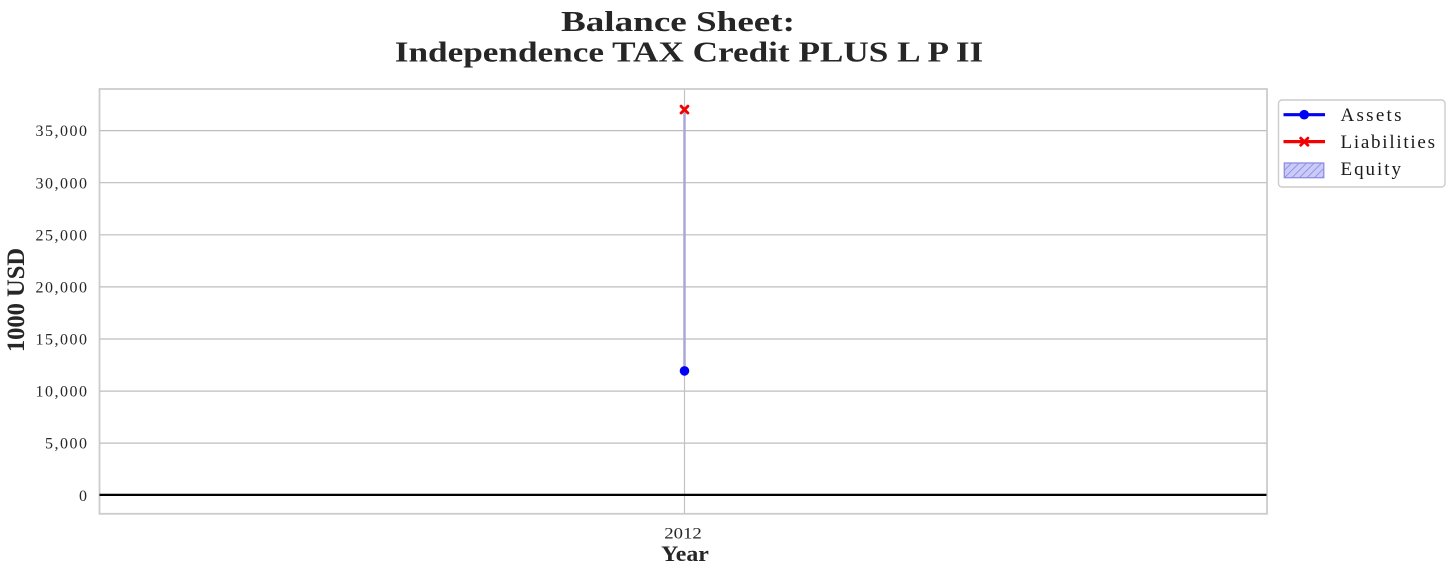  Describe the element at coordinates (66, 444) in the screenshot. I see `svg-text: 5,000` at that location.